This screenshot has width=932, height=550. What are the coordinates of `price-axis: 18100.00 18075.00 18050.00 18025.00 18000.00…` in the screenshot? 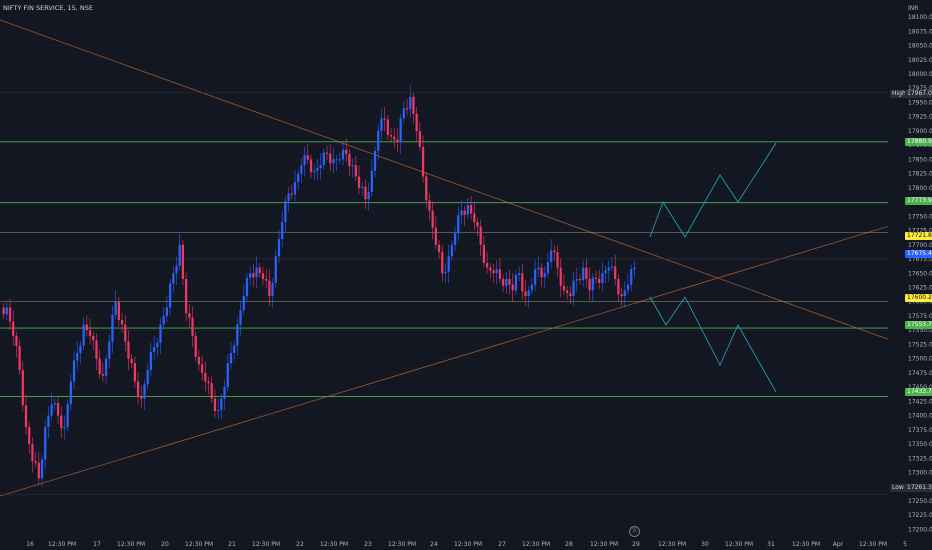 It's located at (910, 275).